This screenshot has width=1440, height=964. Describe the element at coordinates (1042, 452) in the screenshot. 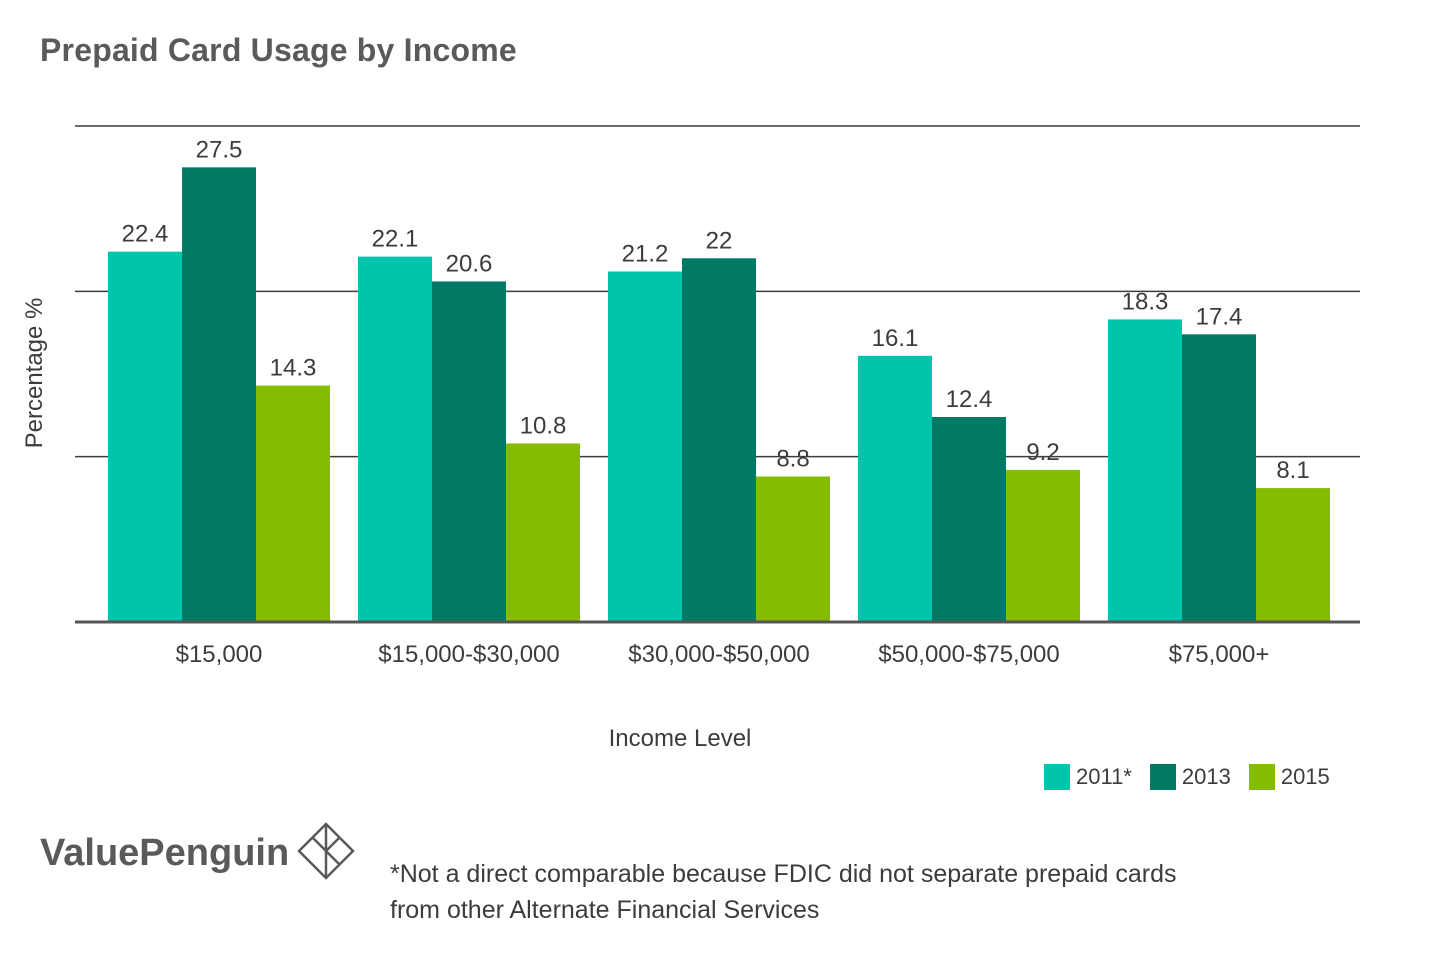

I see `data-label-2015-3: 9.2` at that location.